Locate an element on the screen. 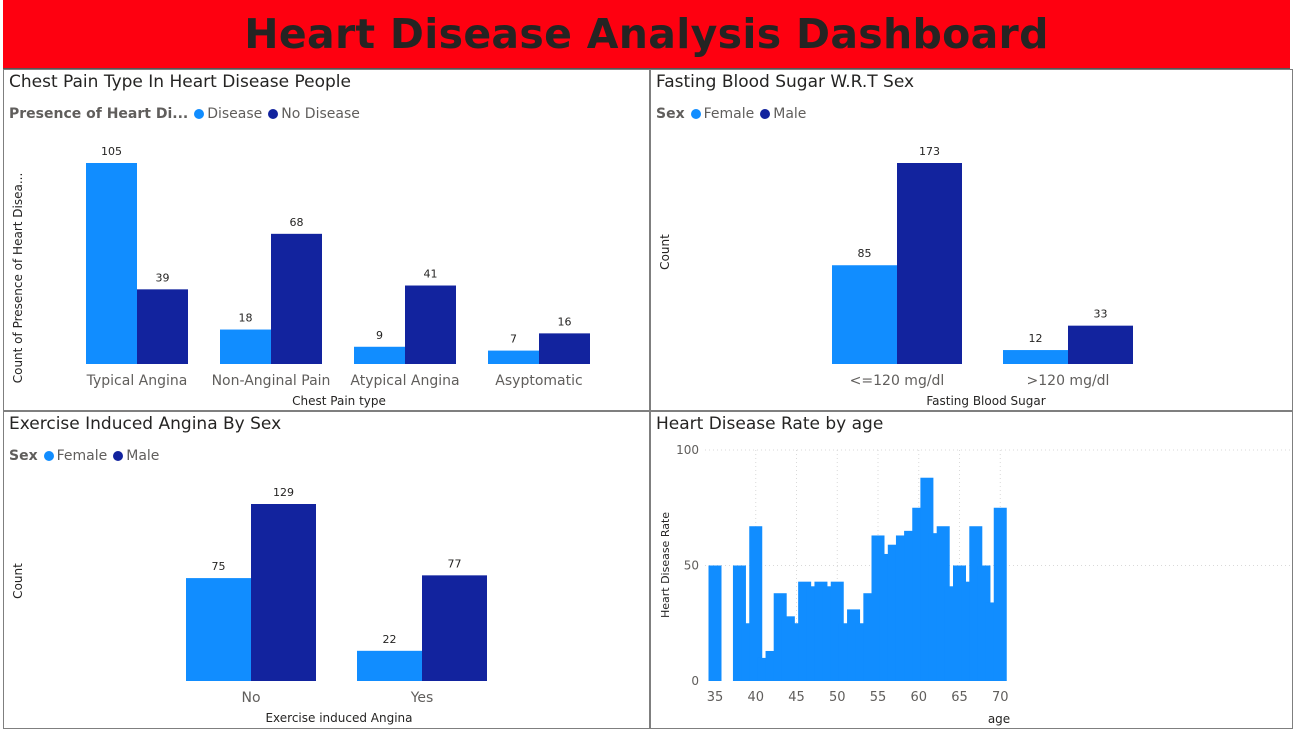 This screenshot has width=1293, height=729. fbs-title: Fasting Blood Sugar W.R.T Sex is located at coordinates (785, 82).